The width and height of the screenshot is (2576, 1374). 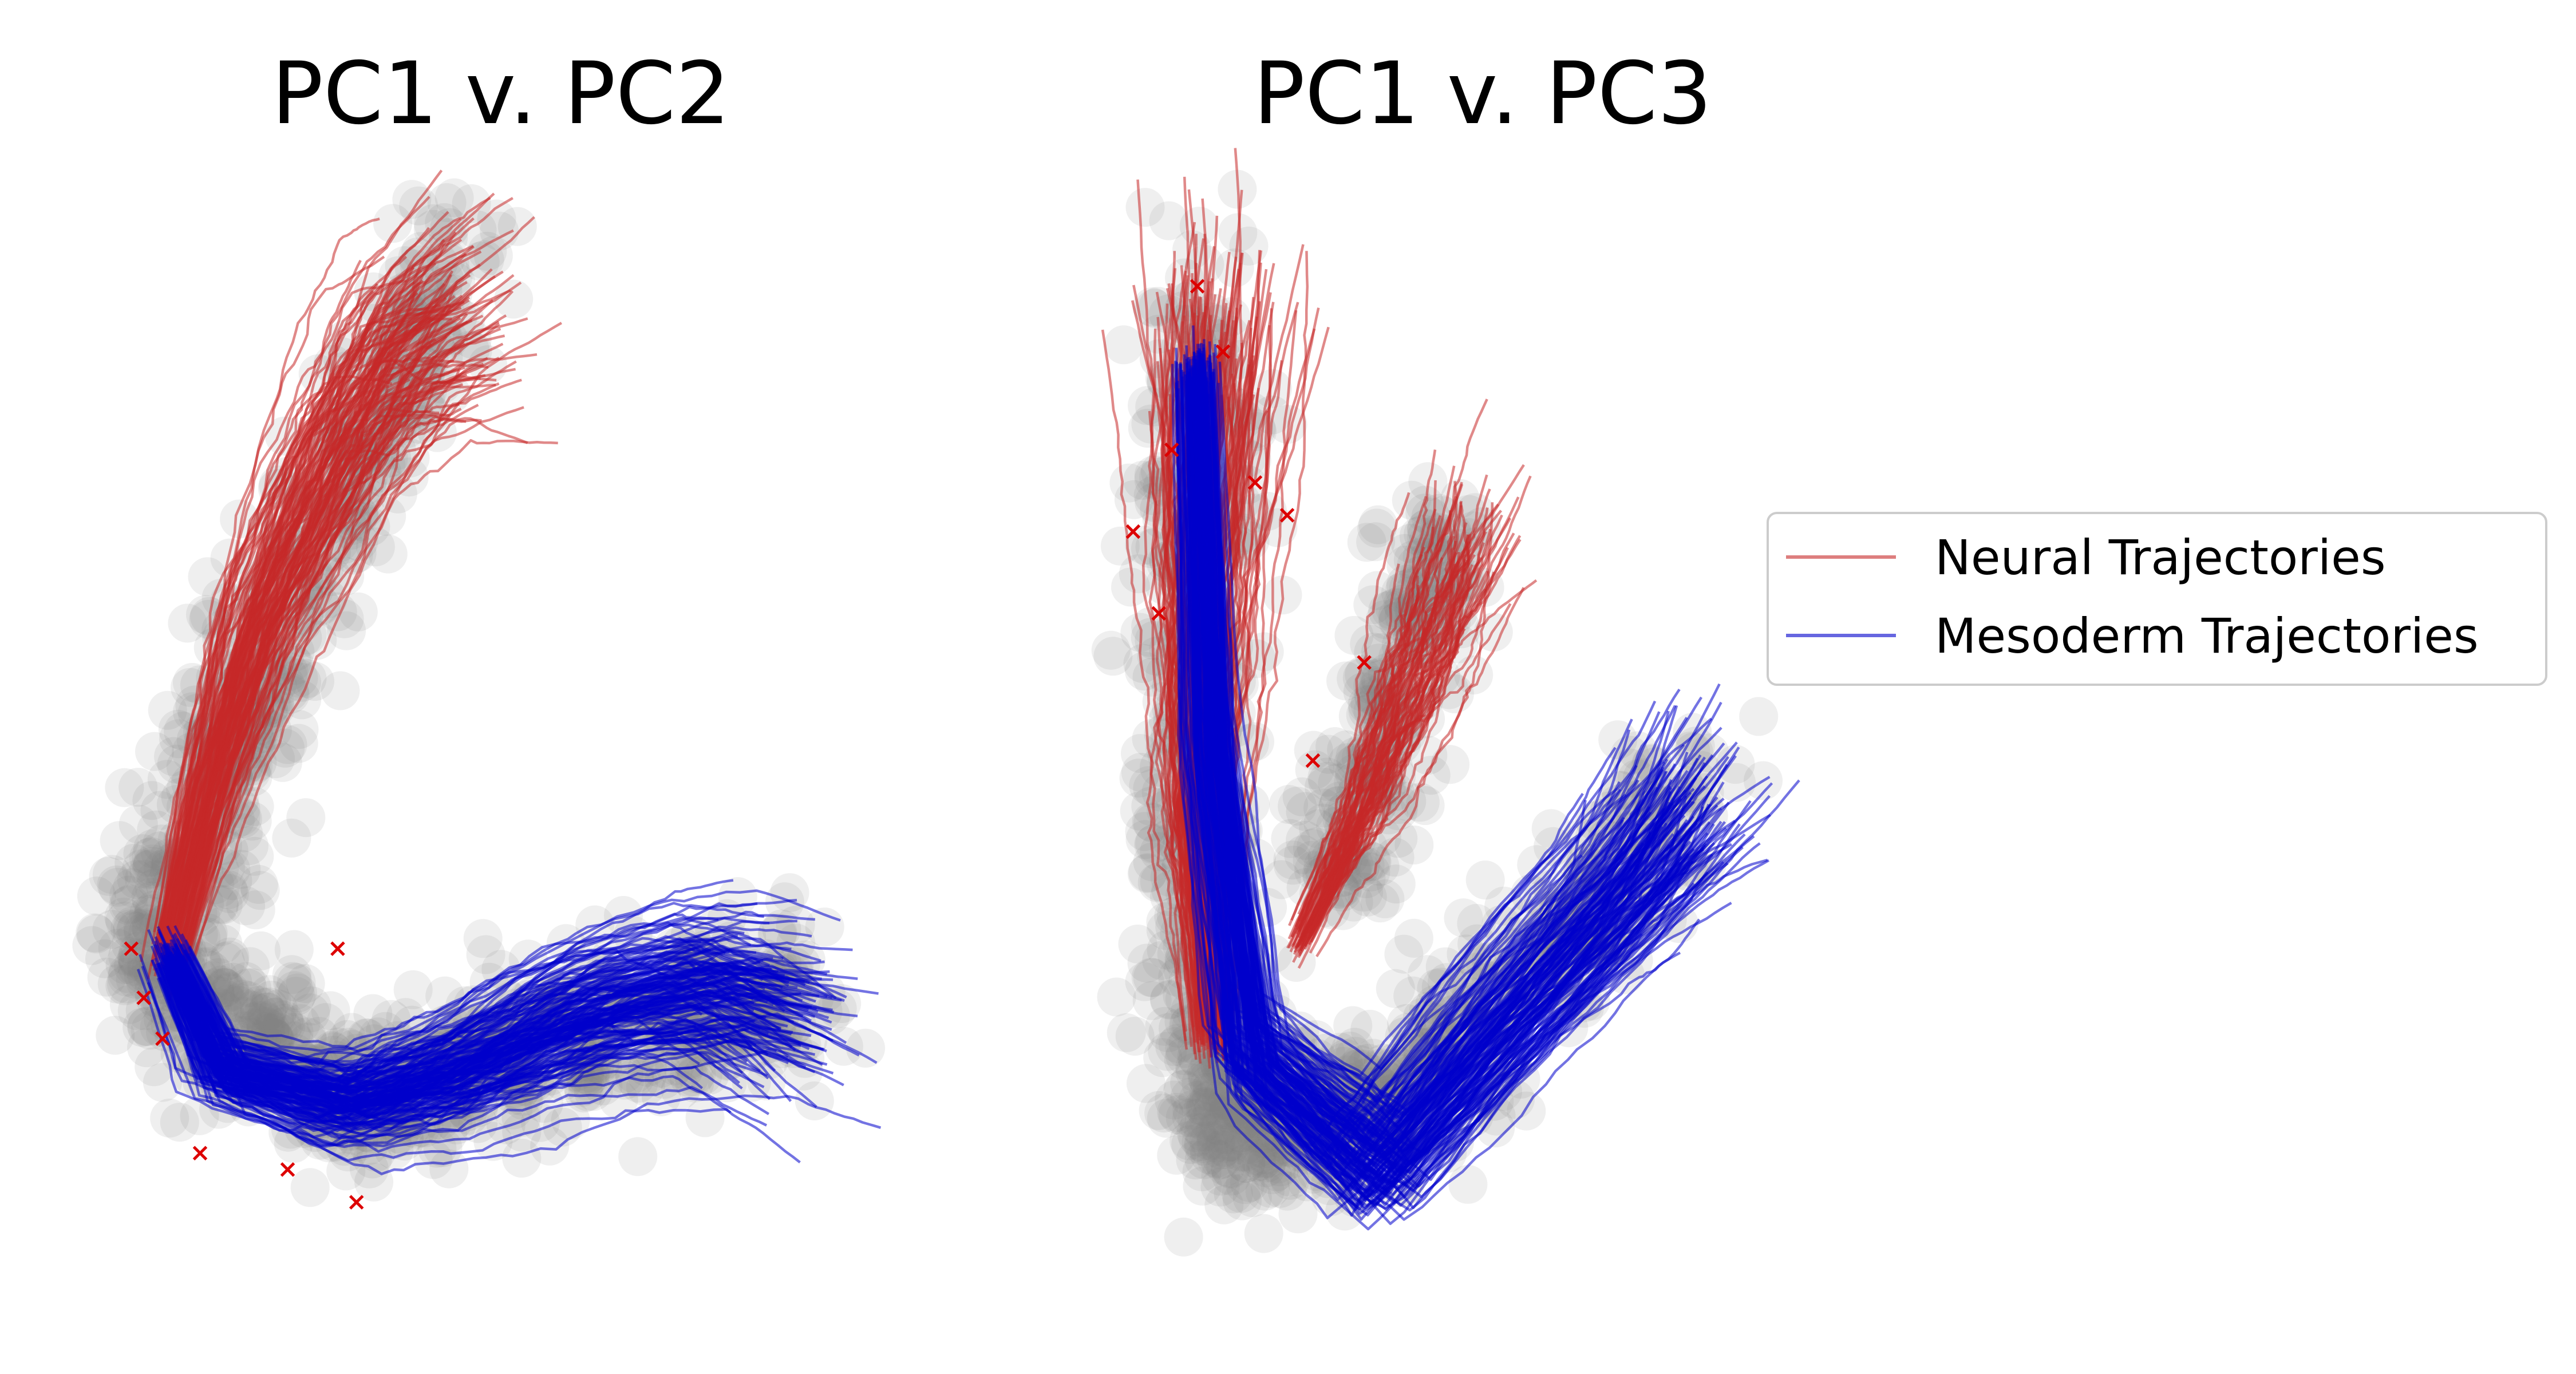 What do you see at coordinates (2207, 636) in the screenshot?
I see `legend-label-mesoderm: Mesoderm Trajectories` at bounding box center [2207, 636].